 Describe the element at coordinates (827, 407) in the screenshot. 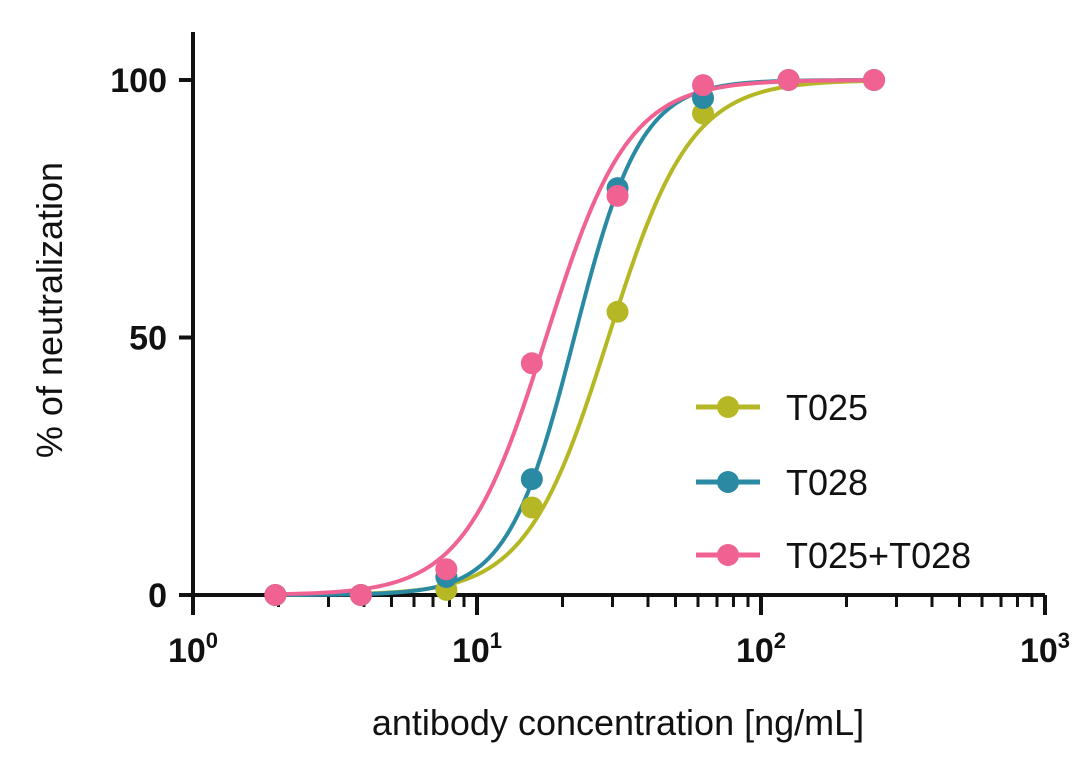

I see `legend-label: T025` at that location.